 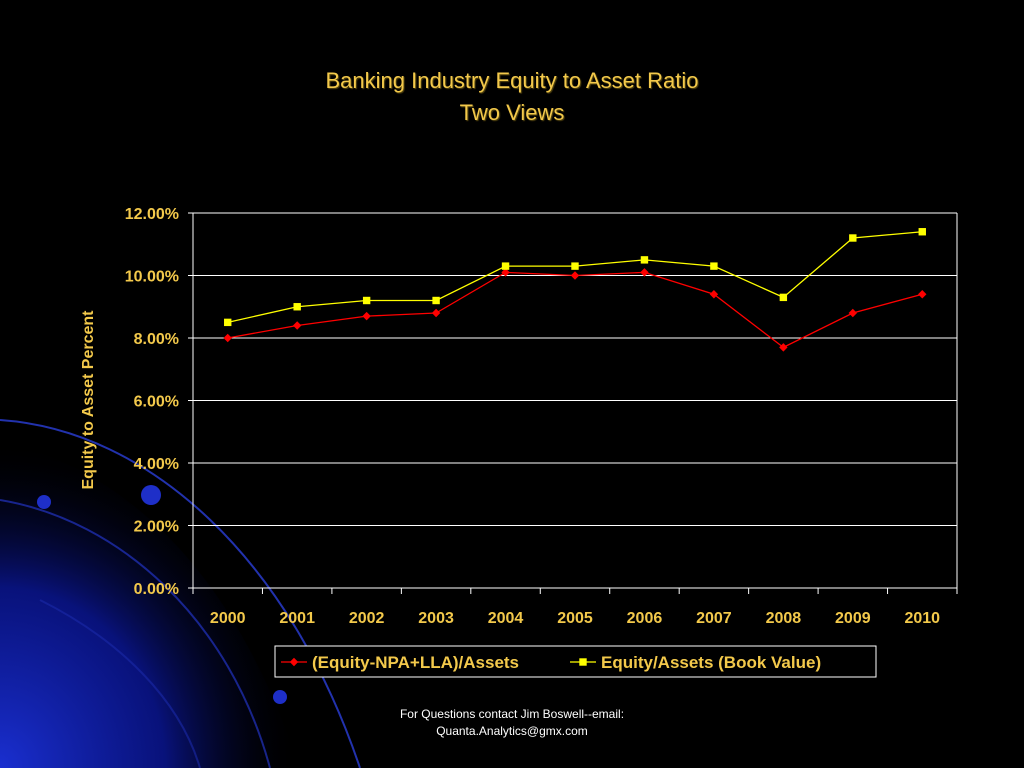 I want to click on legend-box, so click(x=575, y=661).